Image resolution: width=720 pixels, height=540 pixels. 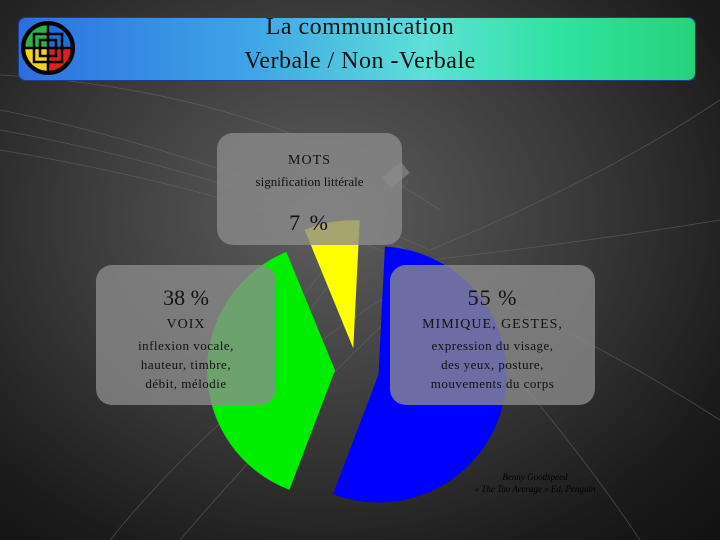 I want to click on mots-percent: 7 %, so click(x=309, y=222).